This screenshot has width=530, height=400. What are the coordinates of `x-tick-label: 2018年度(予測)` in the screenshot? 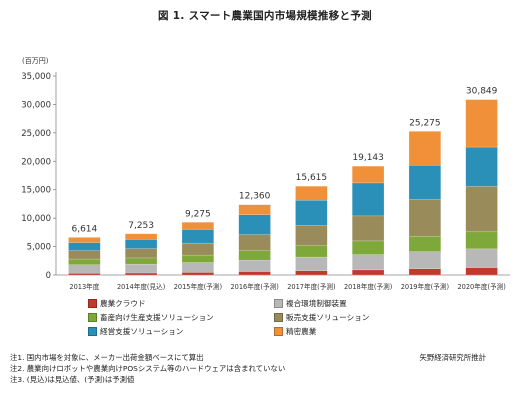 It's located at (368, 286).